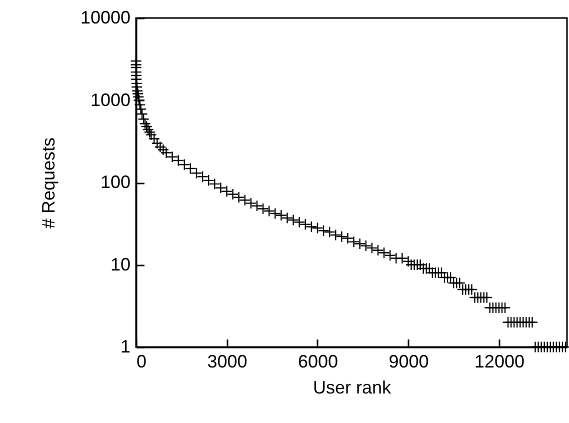 The image size is (569, 423). What do you see at coordinates (120, 264) in the screenshot?
I see `y-tick-label: 10` at bounding box center [120, 264].